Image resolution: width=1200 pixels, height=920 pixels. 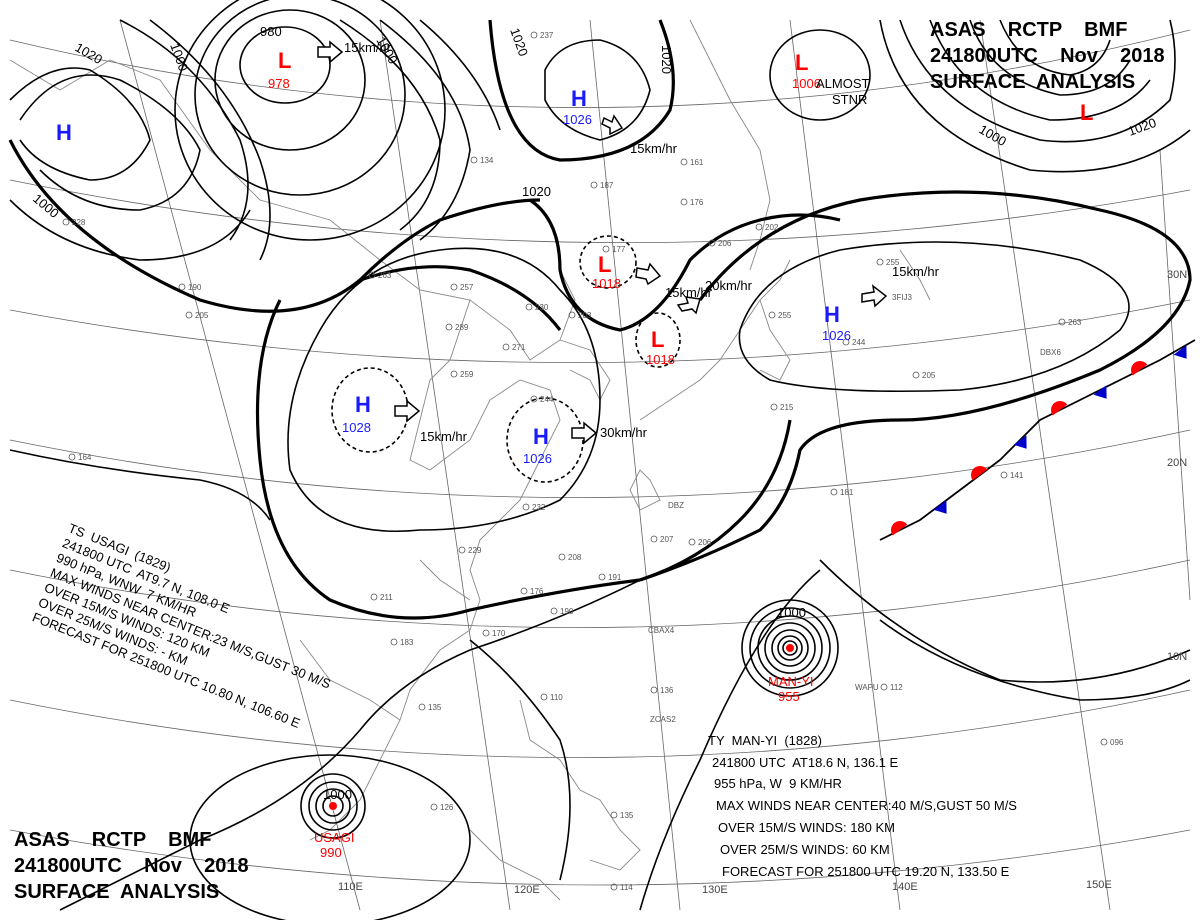 I want to click on low-value: 1006, so click(x=806, y=83).